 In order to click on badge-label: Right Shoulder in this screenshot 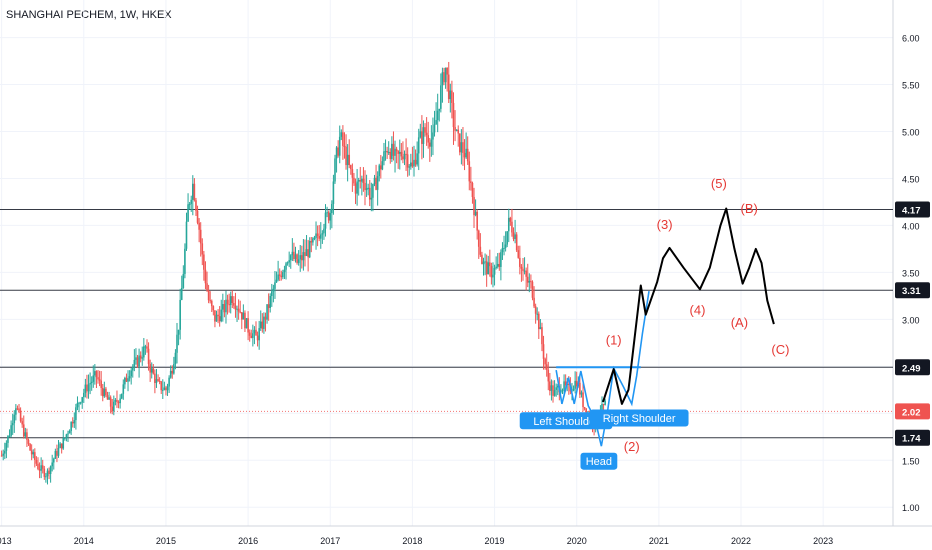, I will do `click(639, 419)`.